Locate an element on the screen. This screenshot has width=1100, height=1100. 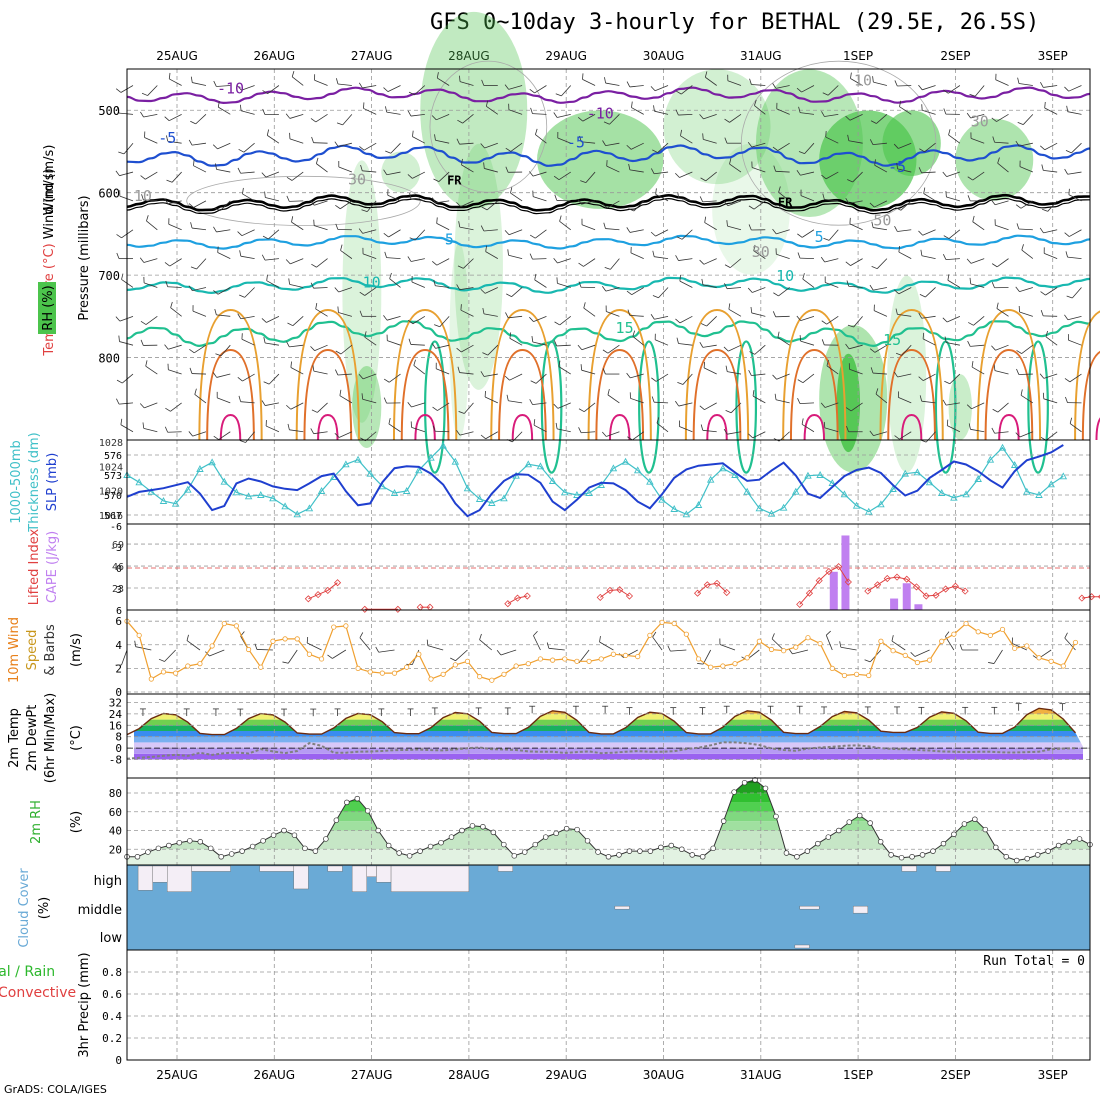
temp-contour-low-level is located at coordinates (911, 427).